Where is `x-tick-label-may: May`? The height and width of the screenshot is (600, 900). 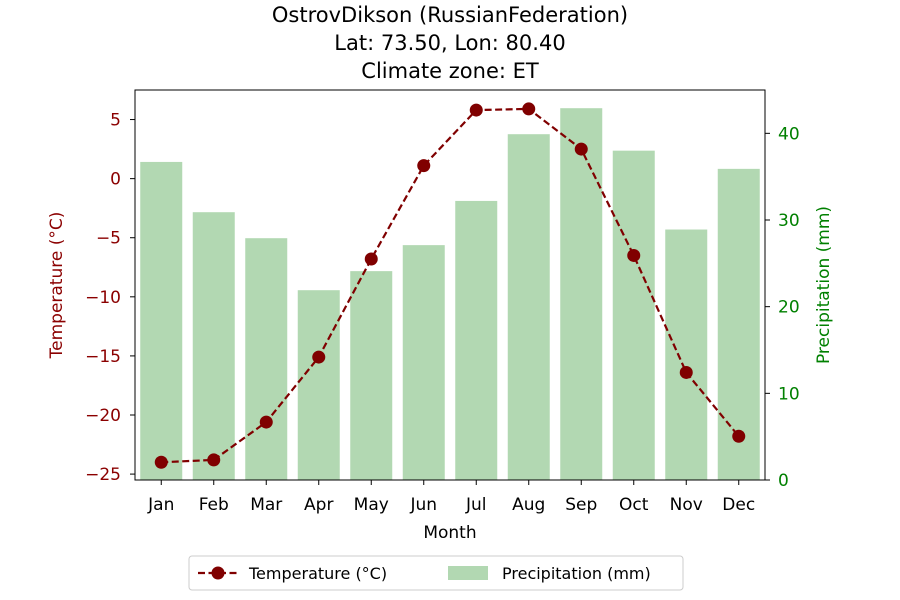 x-tick-label-may: May is located at coordinates (371, 505).